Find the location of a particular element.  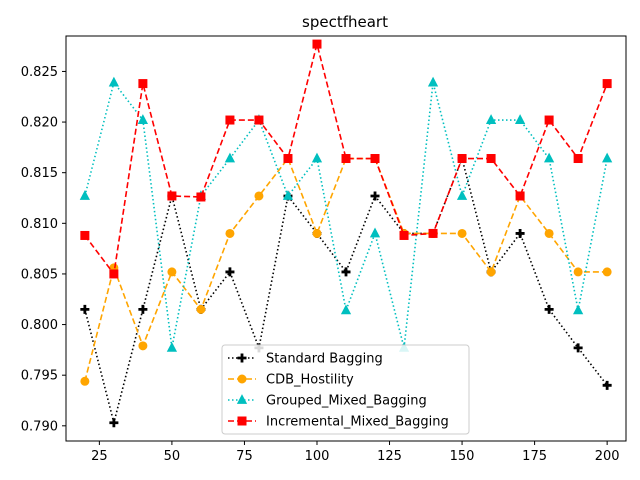

x-tick-label: 100 is located at coordinates (317, 456).